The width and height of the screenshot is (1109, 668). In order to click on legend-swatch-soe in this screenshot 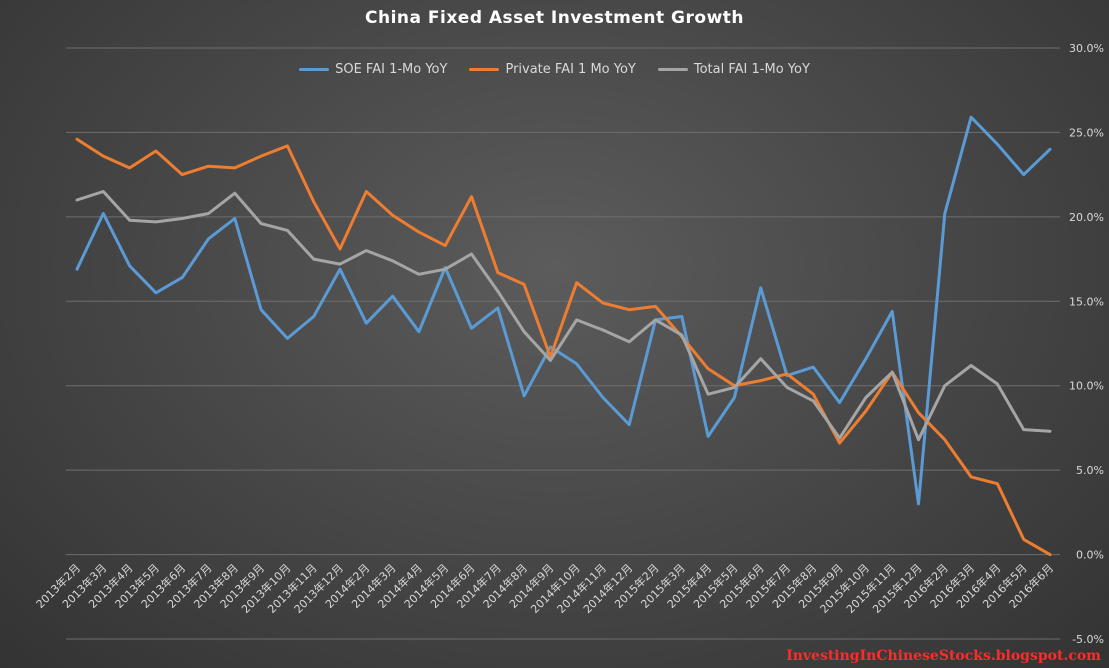, I will do `click(314, 69)`.